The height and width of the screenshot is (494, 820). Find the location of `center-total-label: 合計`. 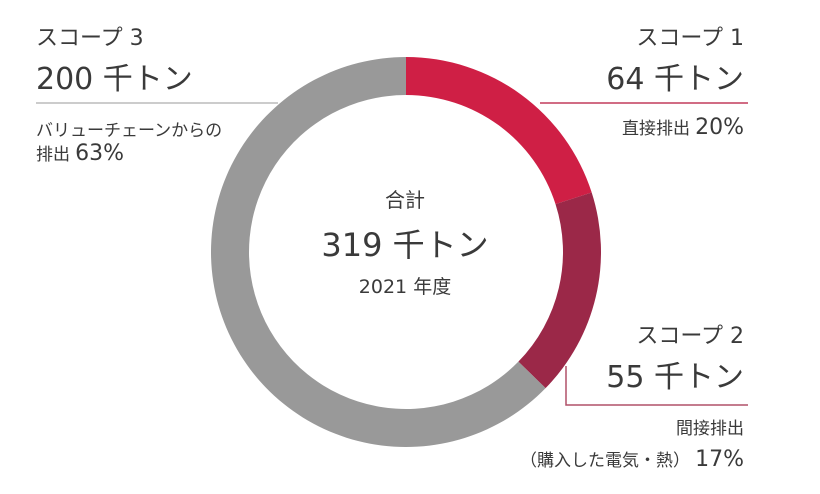

center-total-label: 合計 is located at coordinates (405, 200).